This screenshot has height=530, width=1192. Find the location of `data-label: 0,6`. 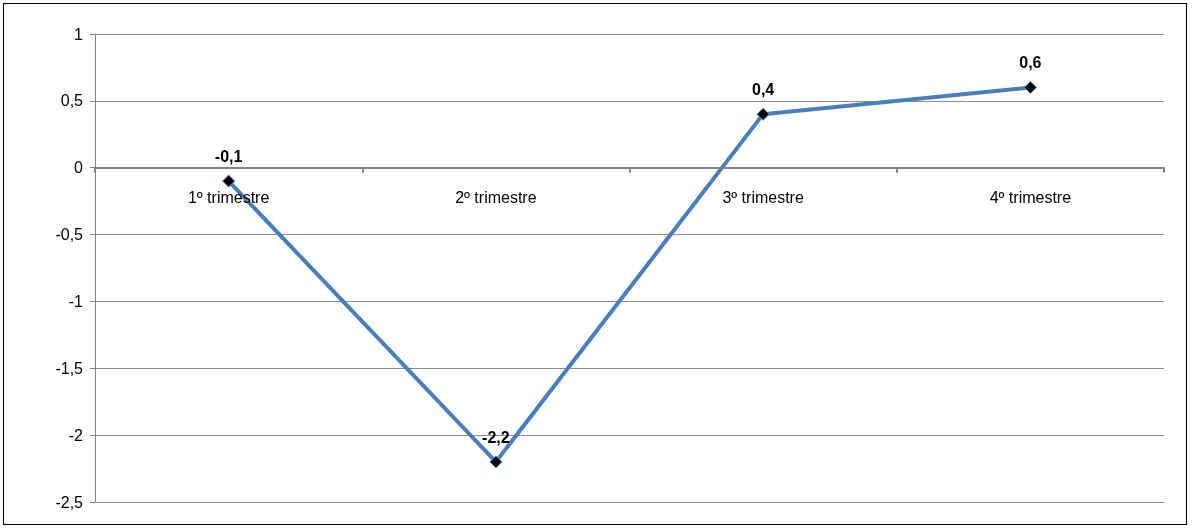

data-label: 0,6 is located at coordinates (1030, 63).